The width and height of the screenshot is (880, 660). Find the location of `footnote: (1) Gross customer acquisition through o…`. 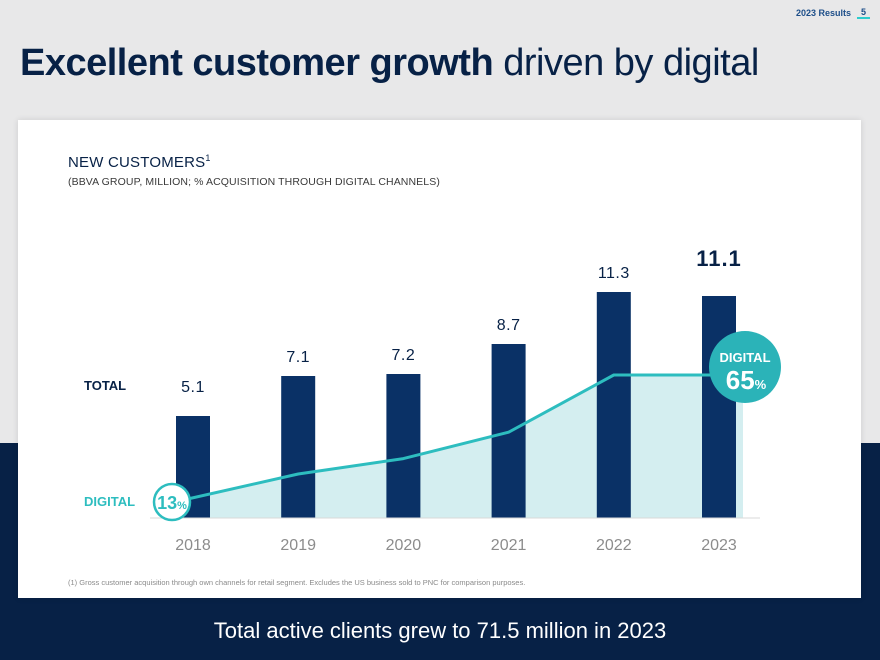

footnote: (1) Gross customer acquisition through o… is located at coordinates (297, 582).